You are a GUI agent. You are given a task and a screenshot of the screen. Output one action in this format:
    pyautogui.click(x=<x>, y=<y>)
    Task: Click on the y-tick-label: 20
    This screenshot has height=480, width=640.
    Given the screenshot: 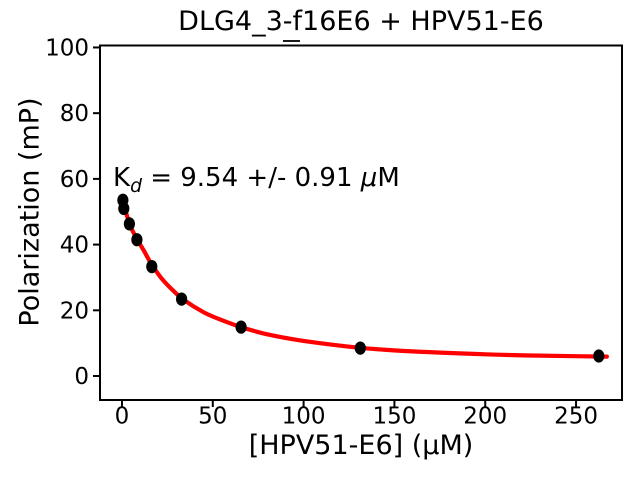 What is the action you would take?
    pyautogui.click(x=74, y=311)
    